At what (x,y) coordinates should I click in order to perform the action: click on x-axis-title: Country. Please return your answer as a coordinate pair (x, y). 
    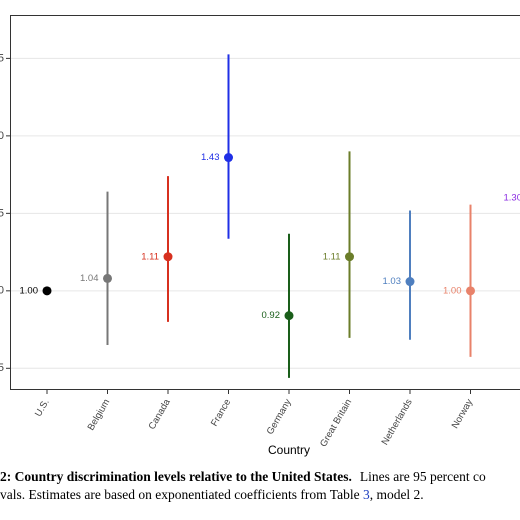
    Looking at the image, I should click on (289, 450).